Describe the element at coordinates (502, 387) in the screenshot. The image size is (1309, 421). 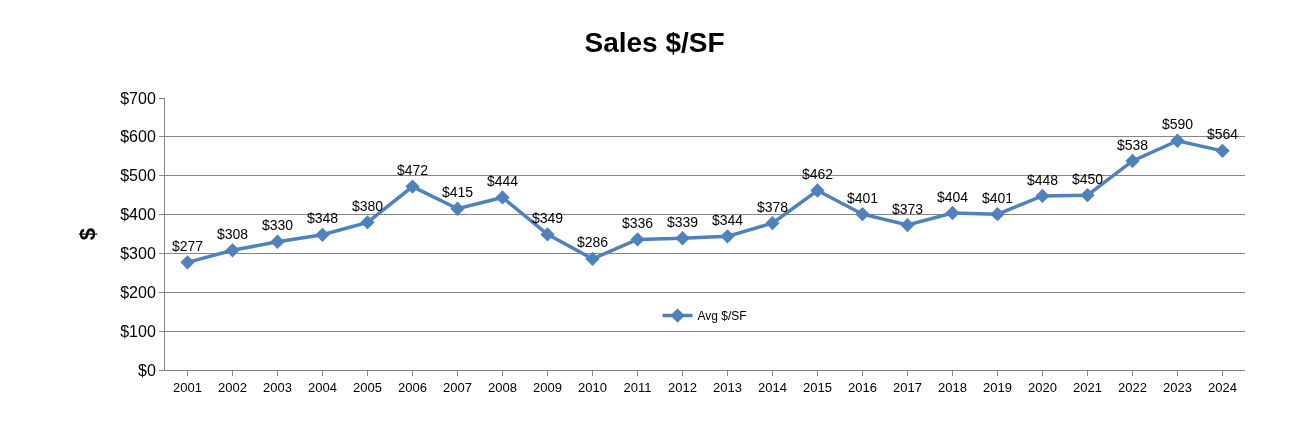
I see `x-tick-label: 2008` at that location.